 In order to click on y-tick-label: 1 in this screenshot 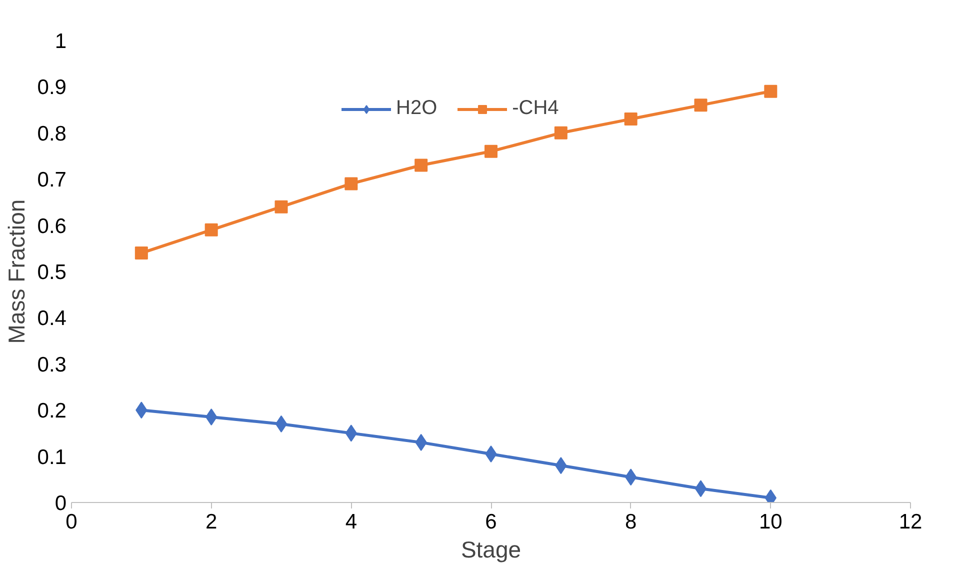, I will do `click(60, 41)`.